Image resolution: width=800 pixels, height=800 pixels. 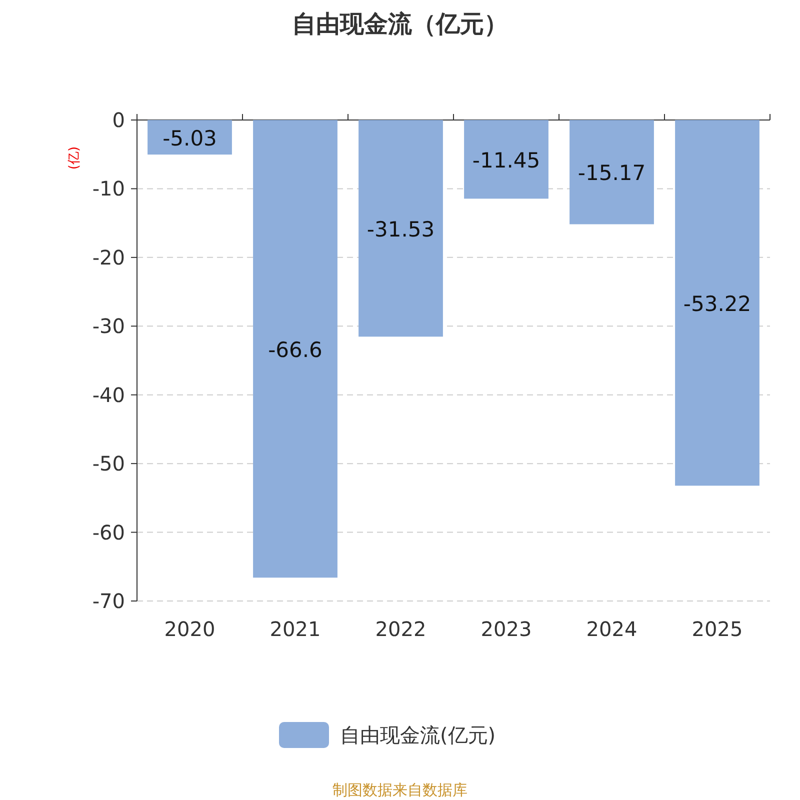 What do you see at coordinates (506, 629) in the screenshot?
I see `x-tick-label: 2023` at bounding box center [506, 629].